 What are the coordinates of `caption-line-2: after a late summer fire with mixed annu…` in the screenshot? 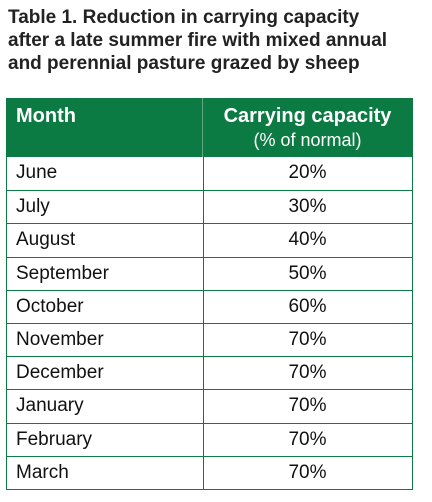 It's located at (198, 40).